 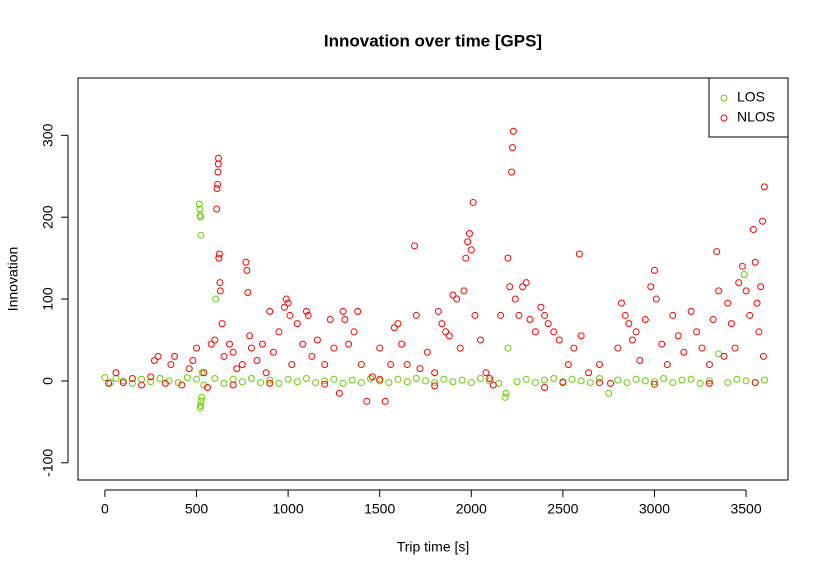 I want to click on chart-title: Innovation over time [GPS], so click(x=433, y=40).